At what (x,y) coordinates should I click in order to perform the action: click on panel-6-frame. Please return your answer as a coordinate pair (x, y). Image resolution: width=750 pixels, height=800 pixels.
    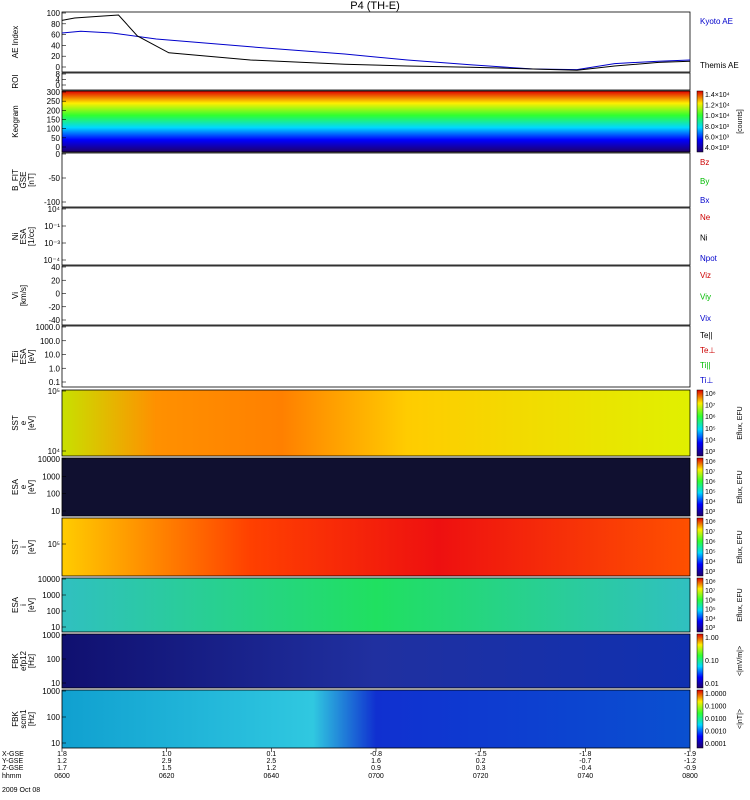
    Looking at the image, I should click on (376, 356).